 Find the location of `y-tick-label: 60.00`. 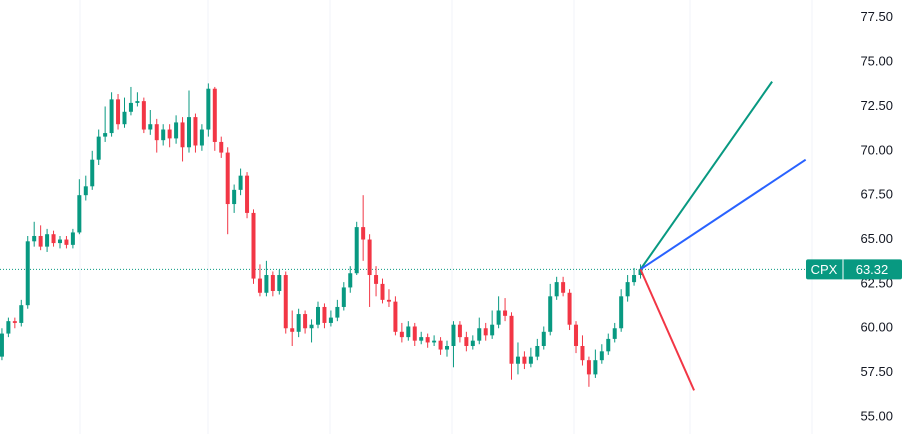

y-tick-label: 60.00 is located at coordinates (876, 327).